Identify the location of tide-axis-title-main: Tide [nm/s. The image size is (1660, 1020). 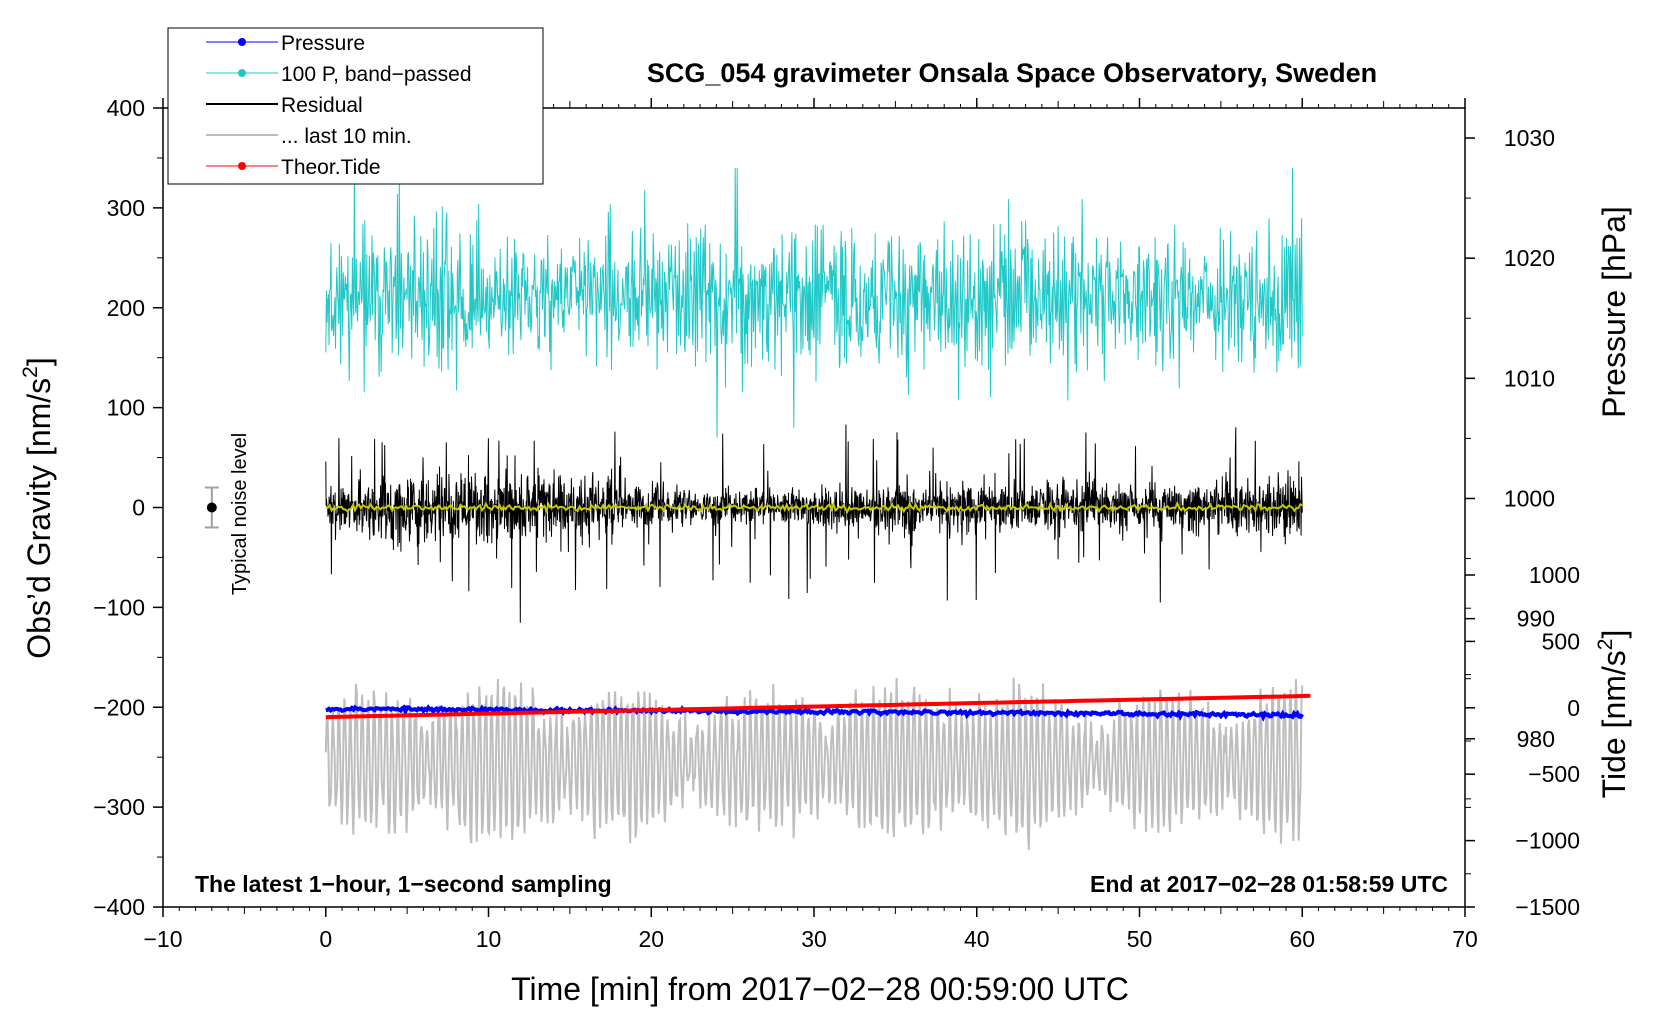
(1614, 724).